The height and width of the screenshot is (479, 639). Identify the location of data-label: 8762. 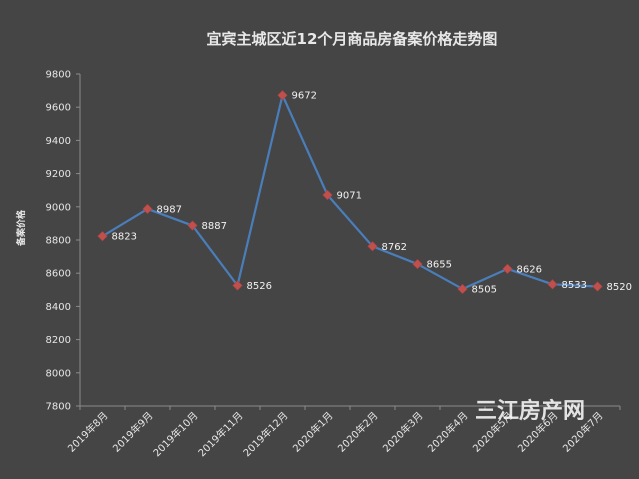
(394, 247).